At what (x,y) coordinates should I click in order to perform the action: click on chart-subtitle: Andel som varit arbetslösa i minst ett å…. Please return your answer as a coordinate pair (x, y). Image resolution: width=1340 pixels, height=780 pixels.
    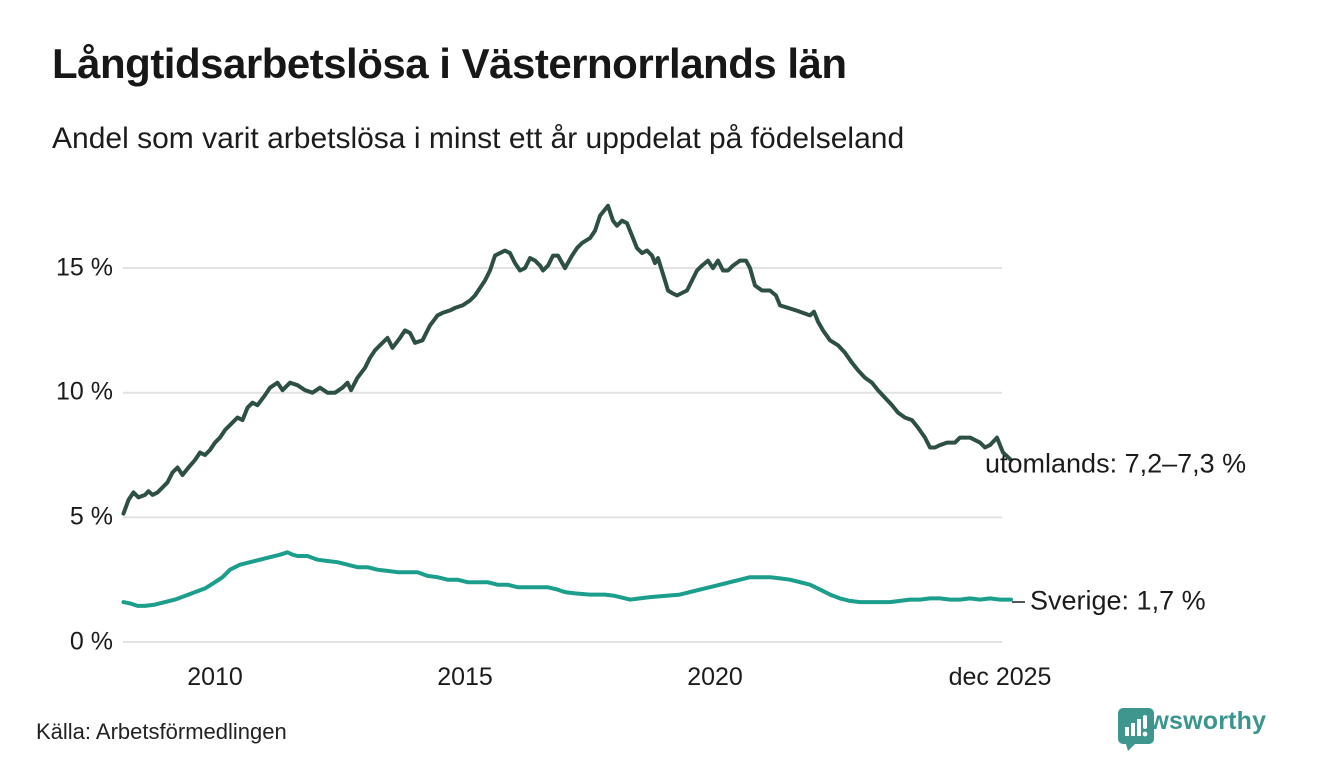
    Looking at the image, I should click on (478, 138).